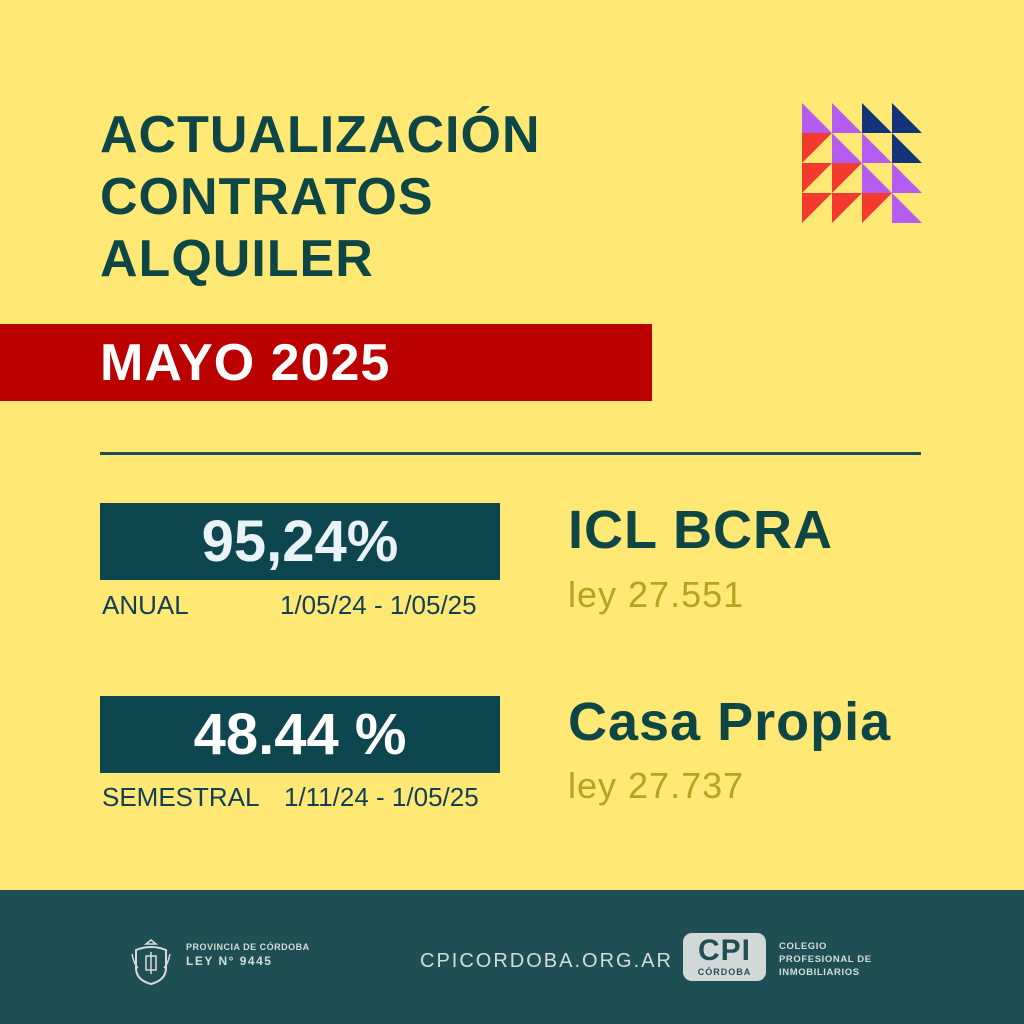  I want to click on org-line-2: PROFESIONAL DE, so click(825, 959).